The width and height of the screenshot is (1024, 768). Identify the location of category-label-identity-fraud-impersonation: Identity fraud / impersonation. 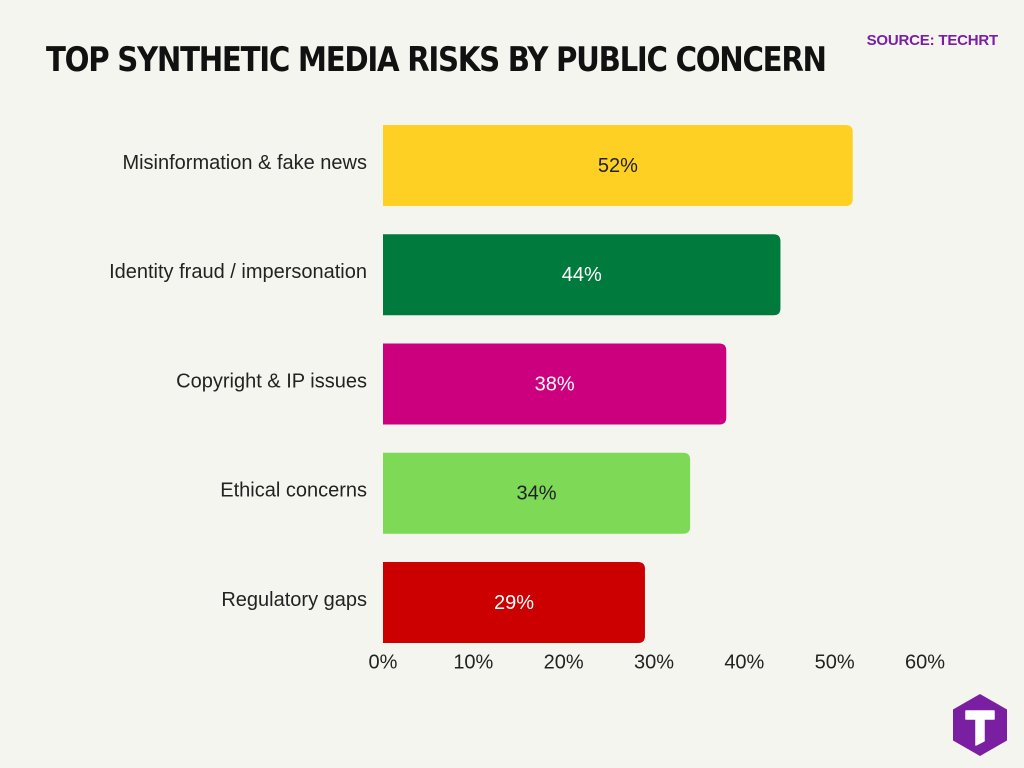
(238, 272).